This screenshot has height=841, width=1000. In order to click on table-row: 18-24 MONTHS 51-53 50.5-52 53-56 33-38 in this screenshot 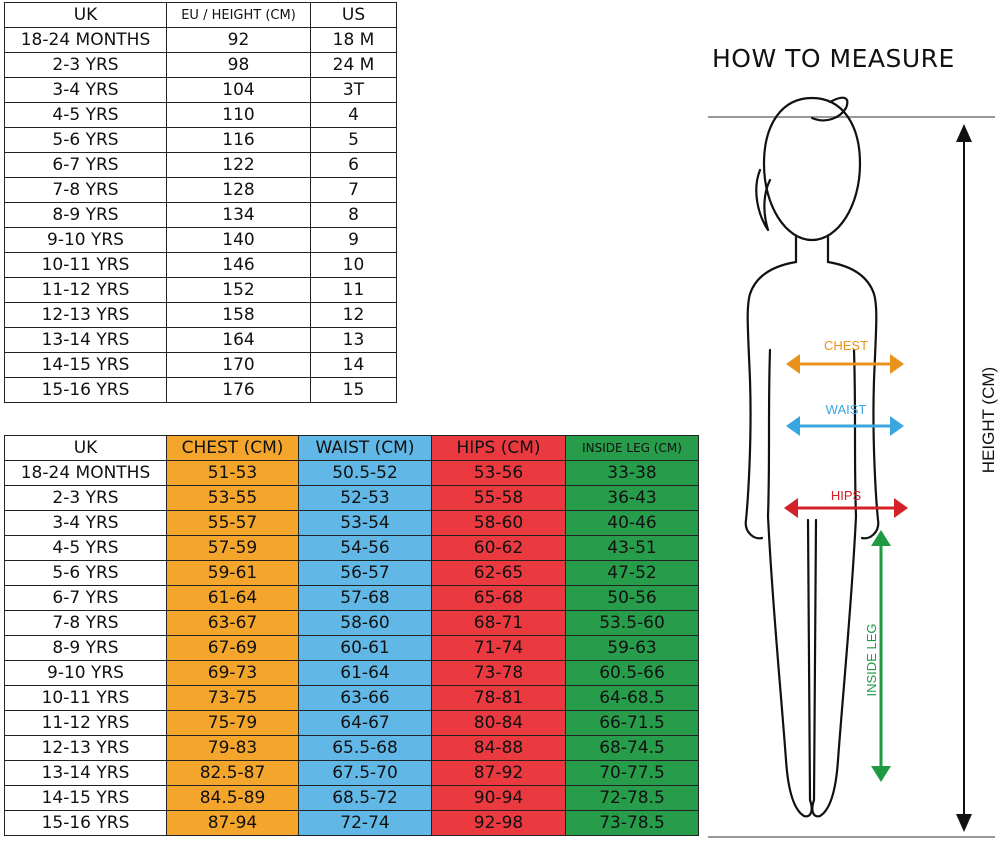, I will do `click(351, 473)`.